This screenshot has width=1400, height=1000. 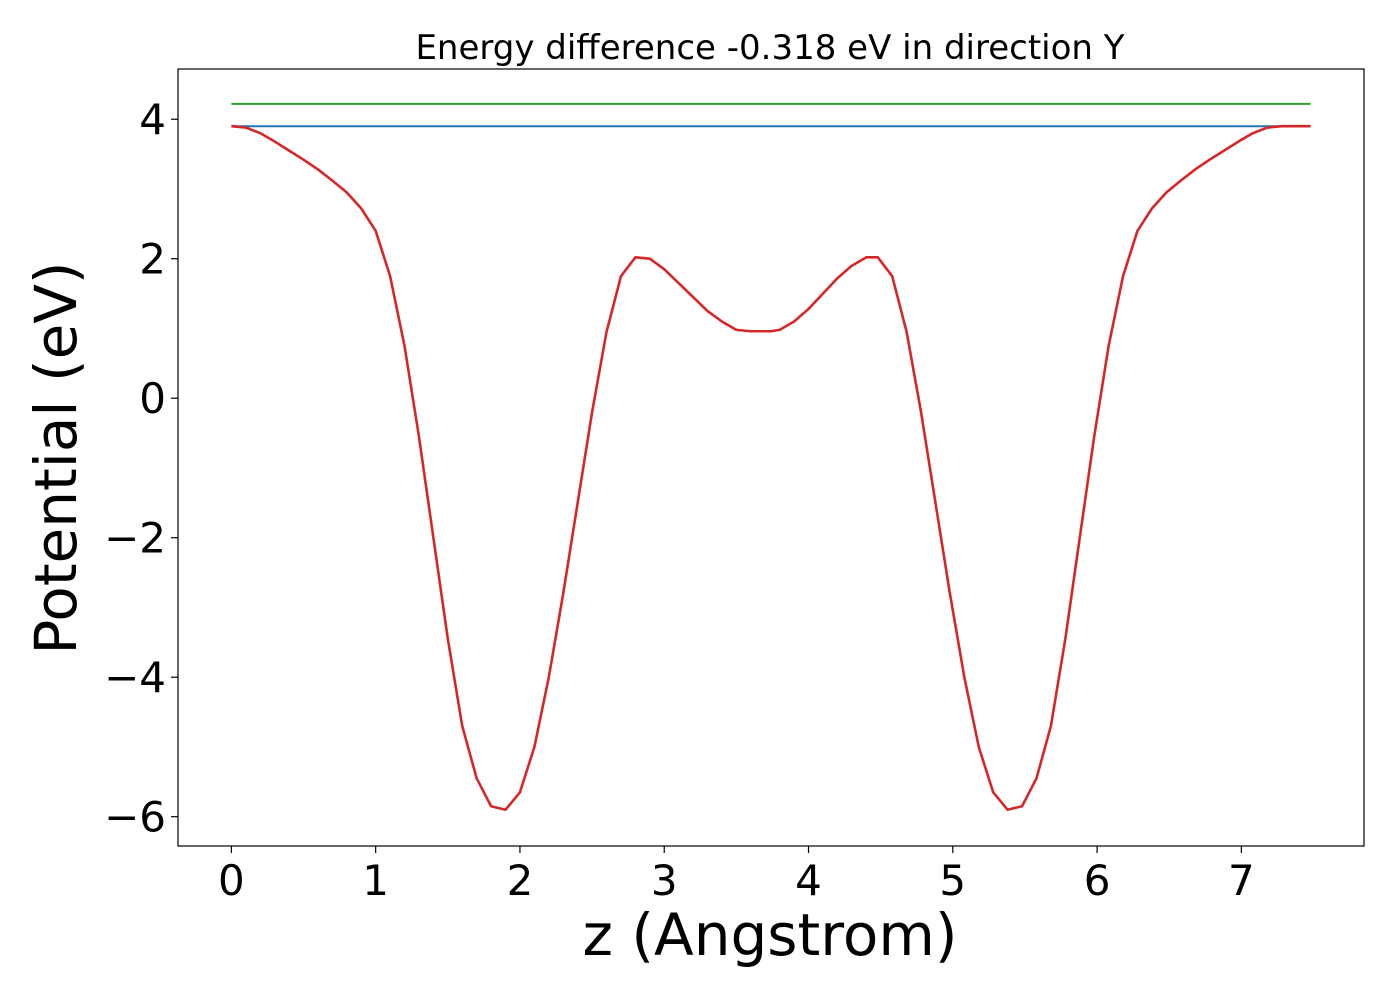 I want to click on y-tick-label: −6, so click(x=135, y=817).